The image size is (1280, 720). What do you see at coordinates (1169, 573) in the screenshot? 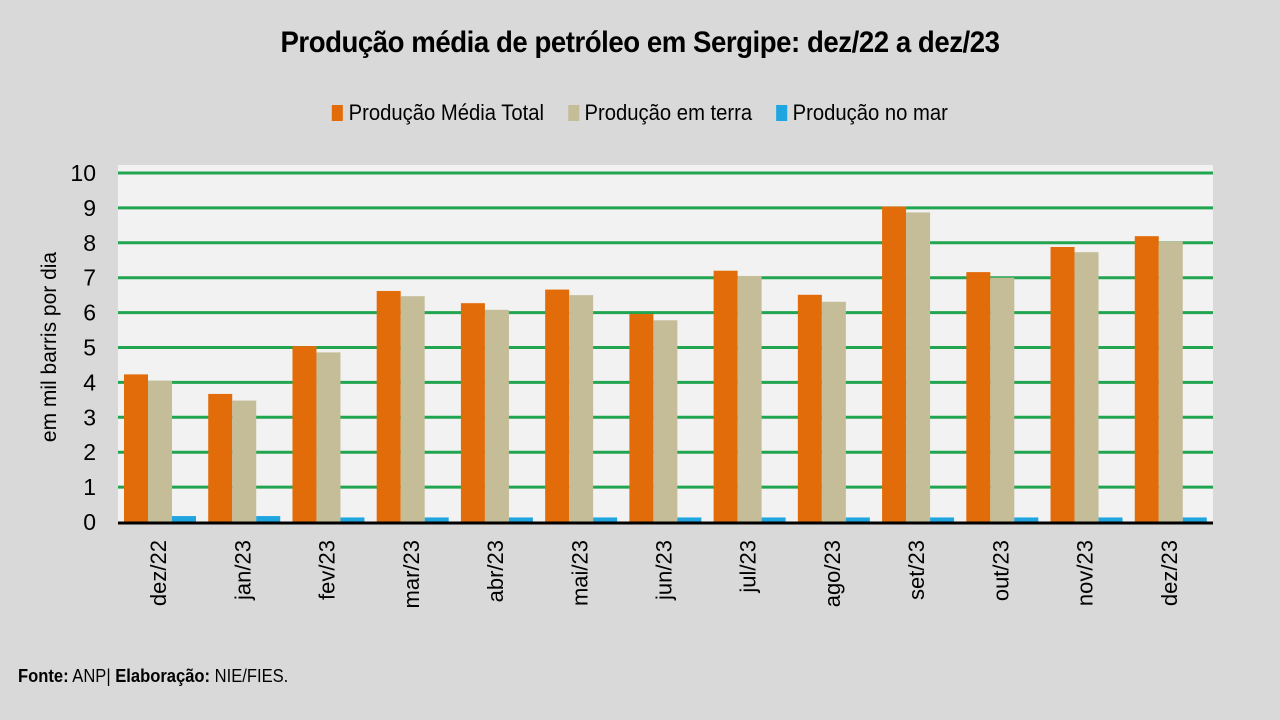
I see `x-tick-label: dez/23` at bounding box center [1169, 573].